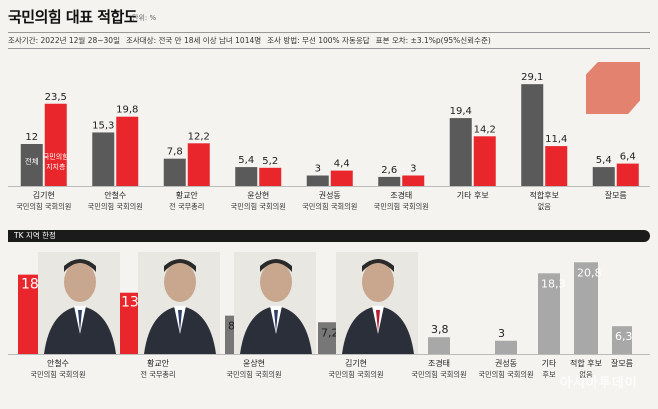 This screenshot has height=409, width=658. Describe the element at coordinates (485, 129) in the screenshot. I see `data-label: 14,2` at that location.